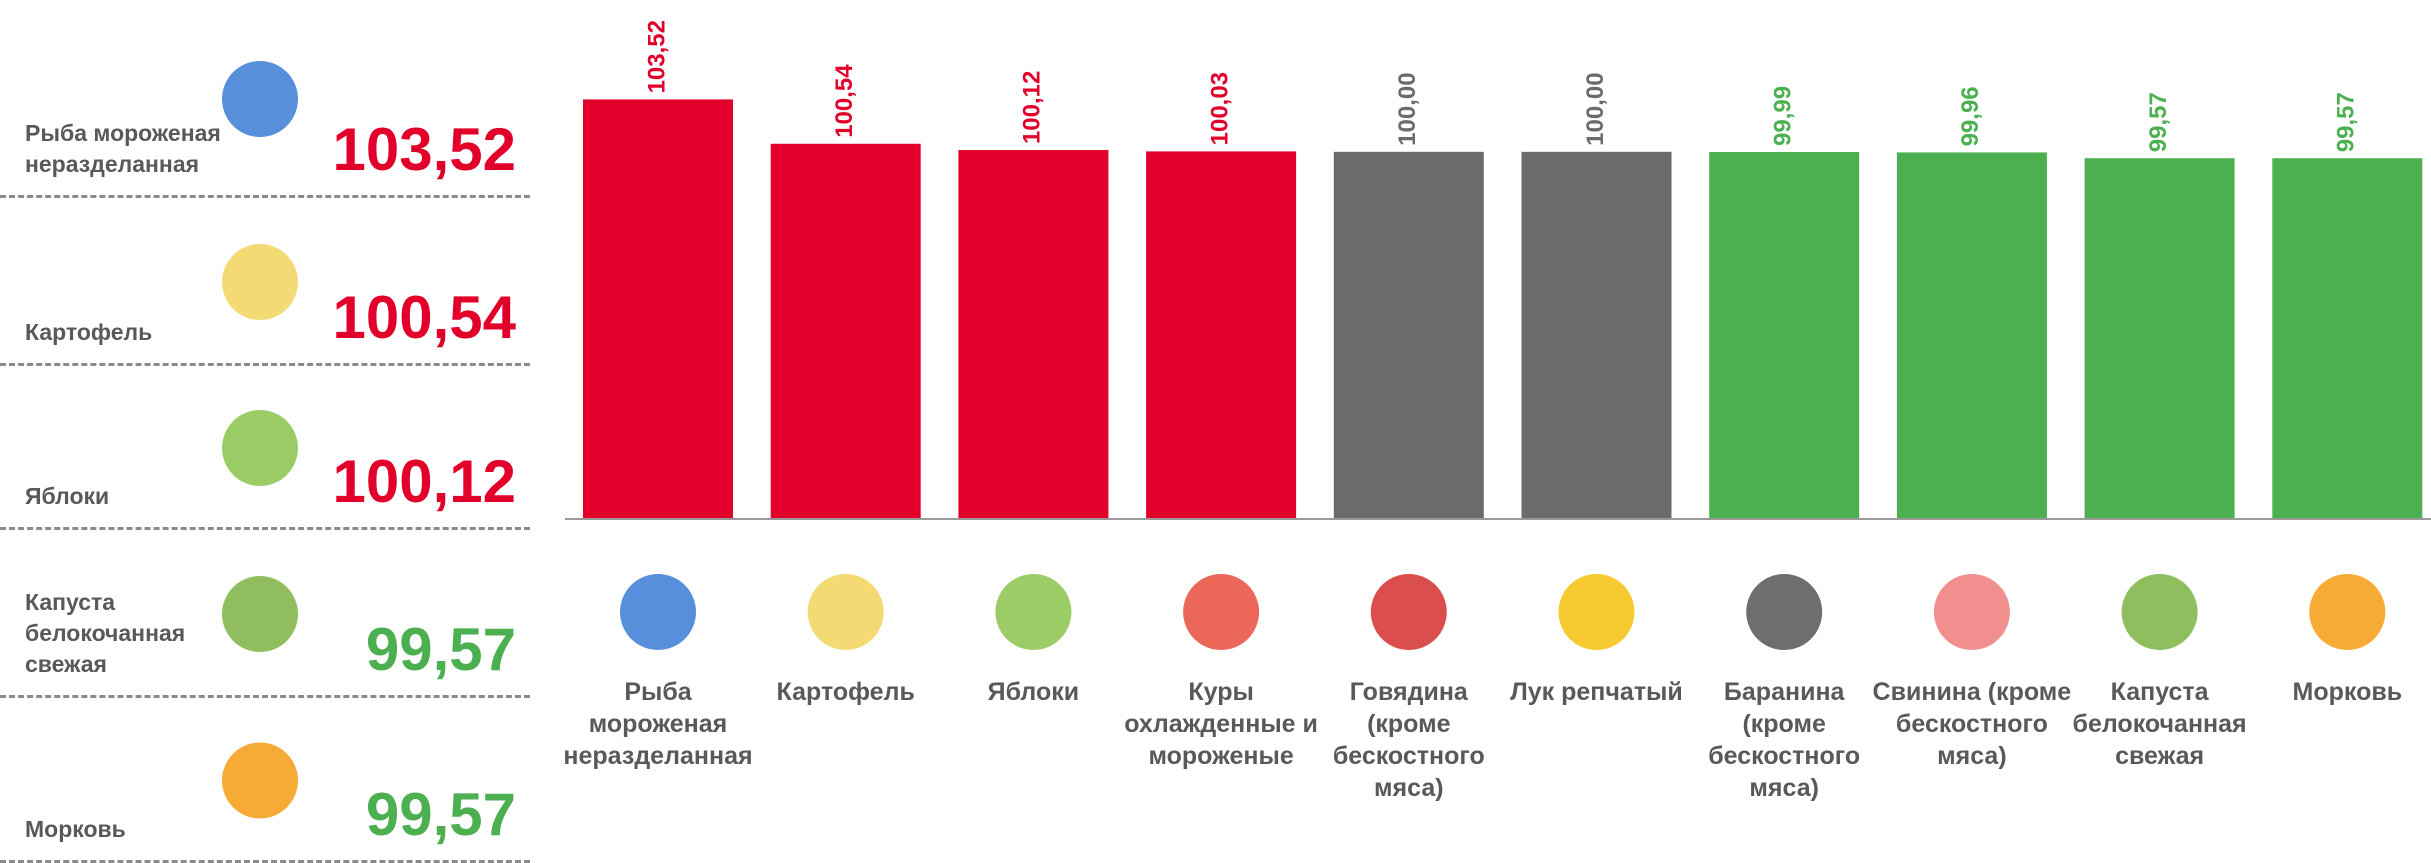 The width and height of the screenshot is (2431, 863). I want to click on highlight-row: Яблоки 100,12, so click(265, 448).